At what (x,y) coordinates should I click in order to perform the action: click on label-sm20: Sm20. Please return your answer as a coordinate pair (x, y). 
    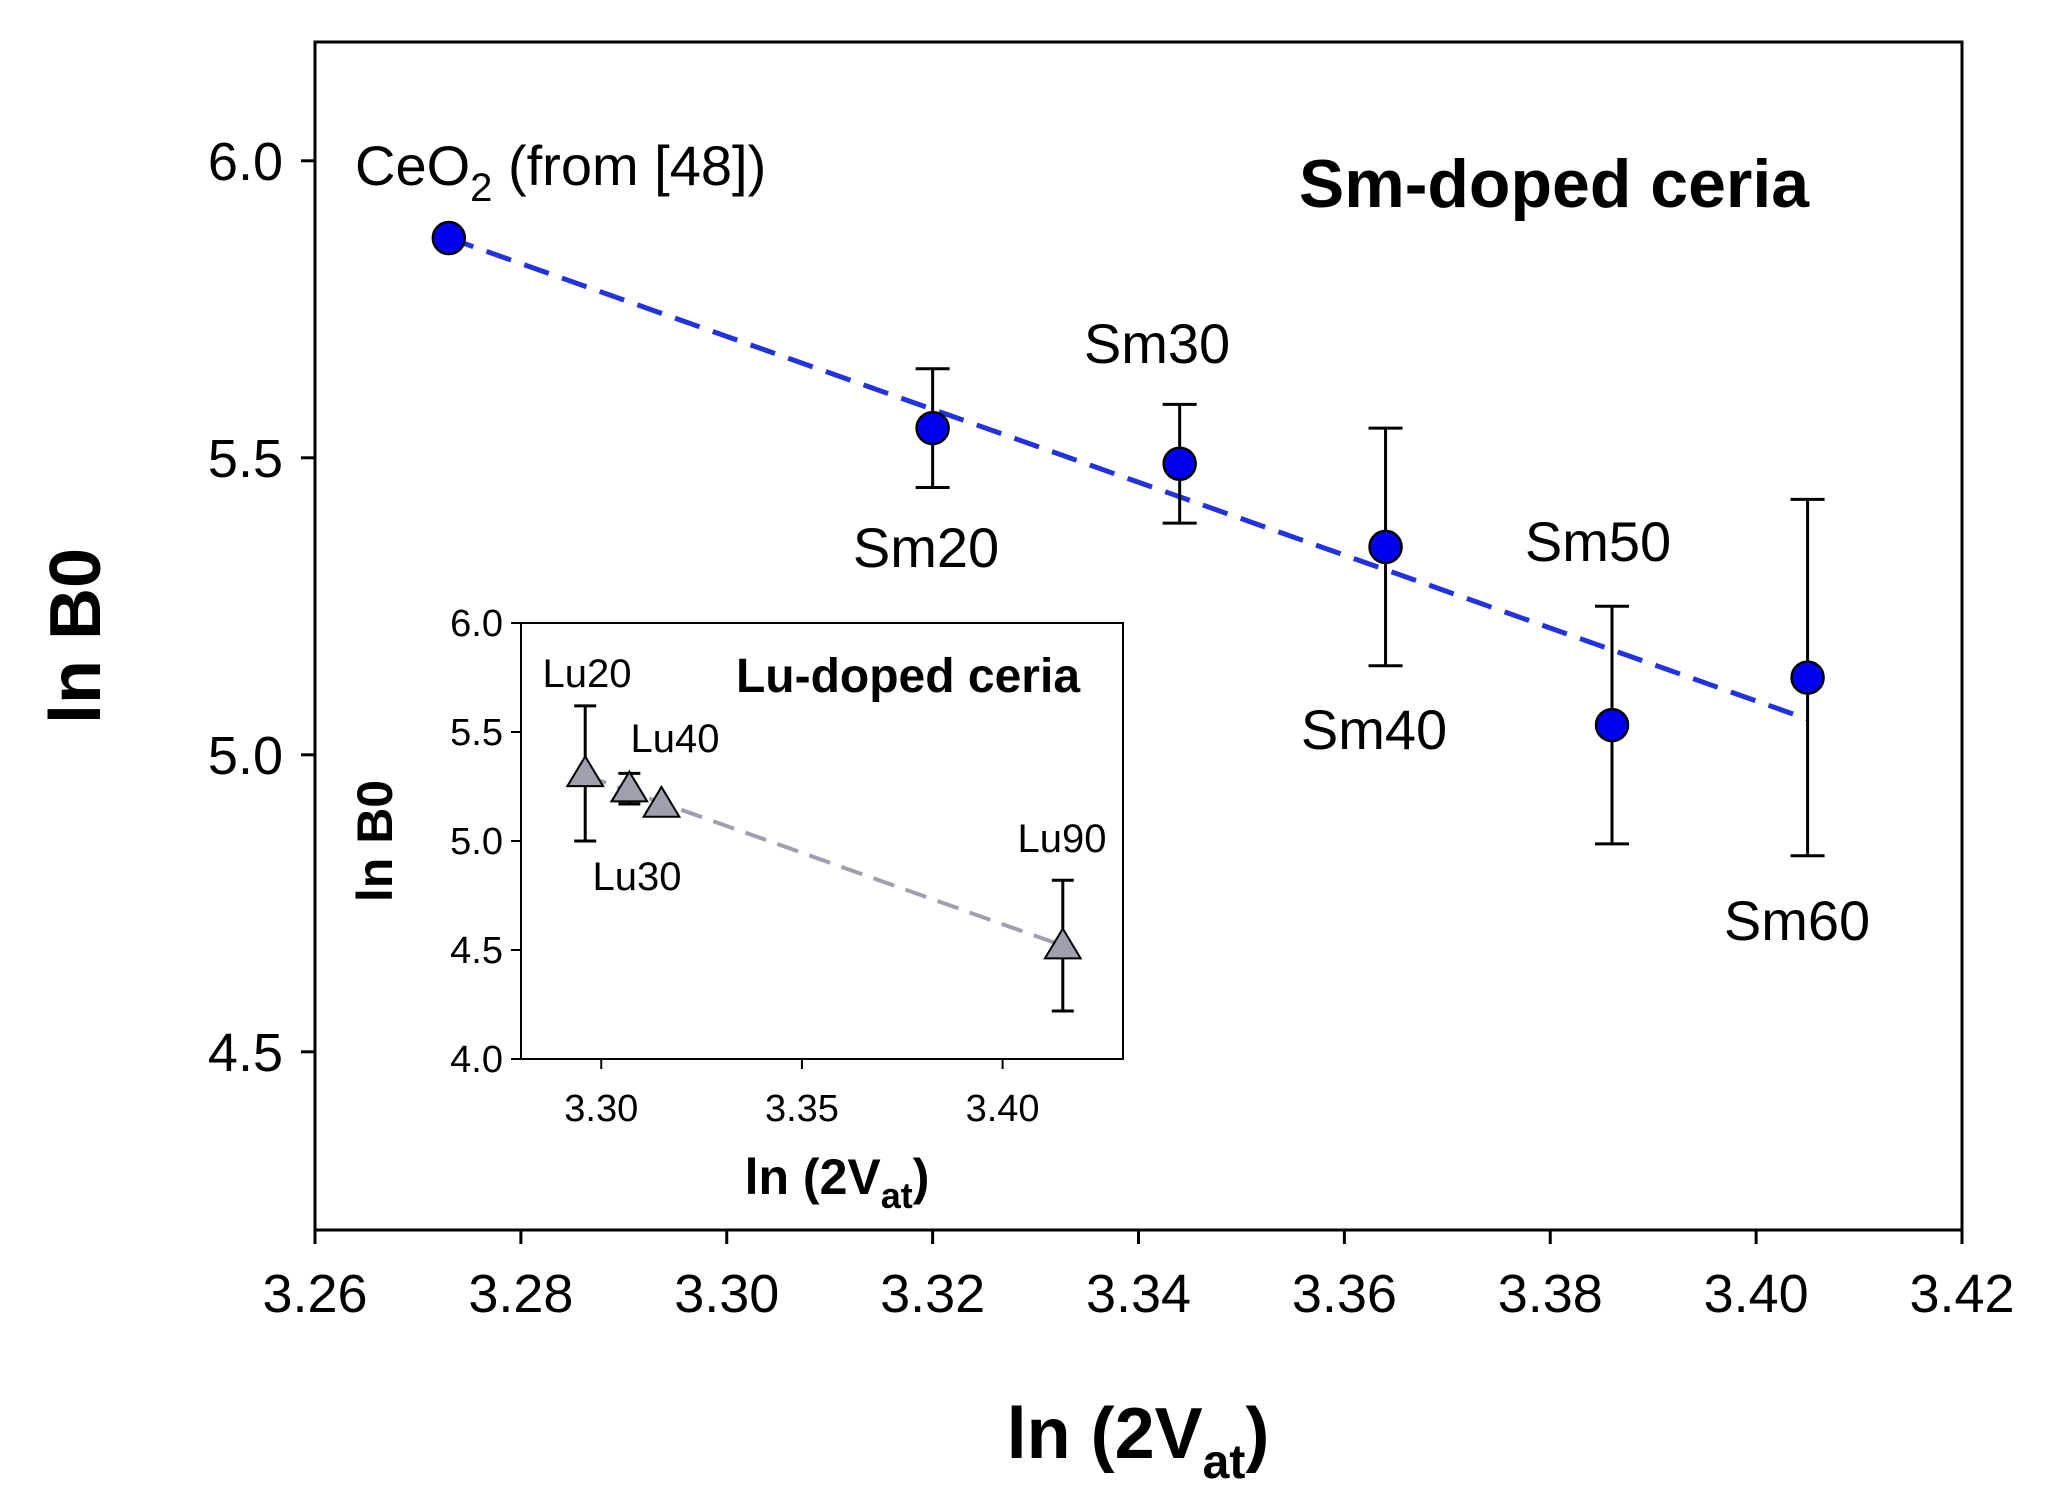
    Looking at the image, I should click on (926, 547).